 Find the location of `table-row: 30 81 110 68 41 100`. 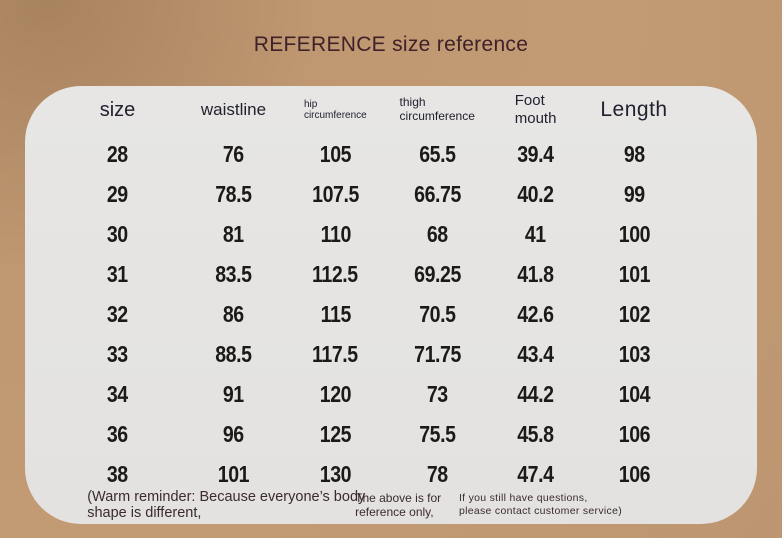

table-row: 30 81 110 68 41 100 is located at coordinates (391, 234).